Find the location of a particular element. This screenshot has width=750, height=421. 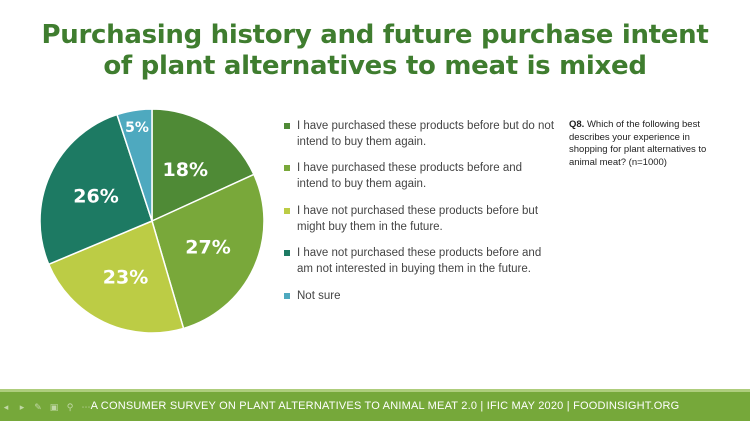

question-number: Q8. is located at coordinates (577, 124).